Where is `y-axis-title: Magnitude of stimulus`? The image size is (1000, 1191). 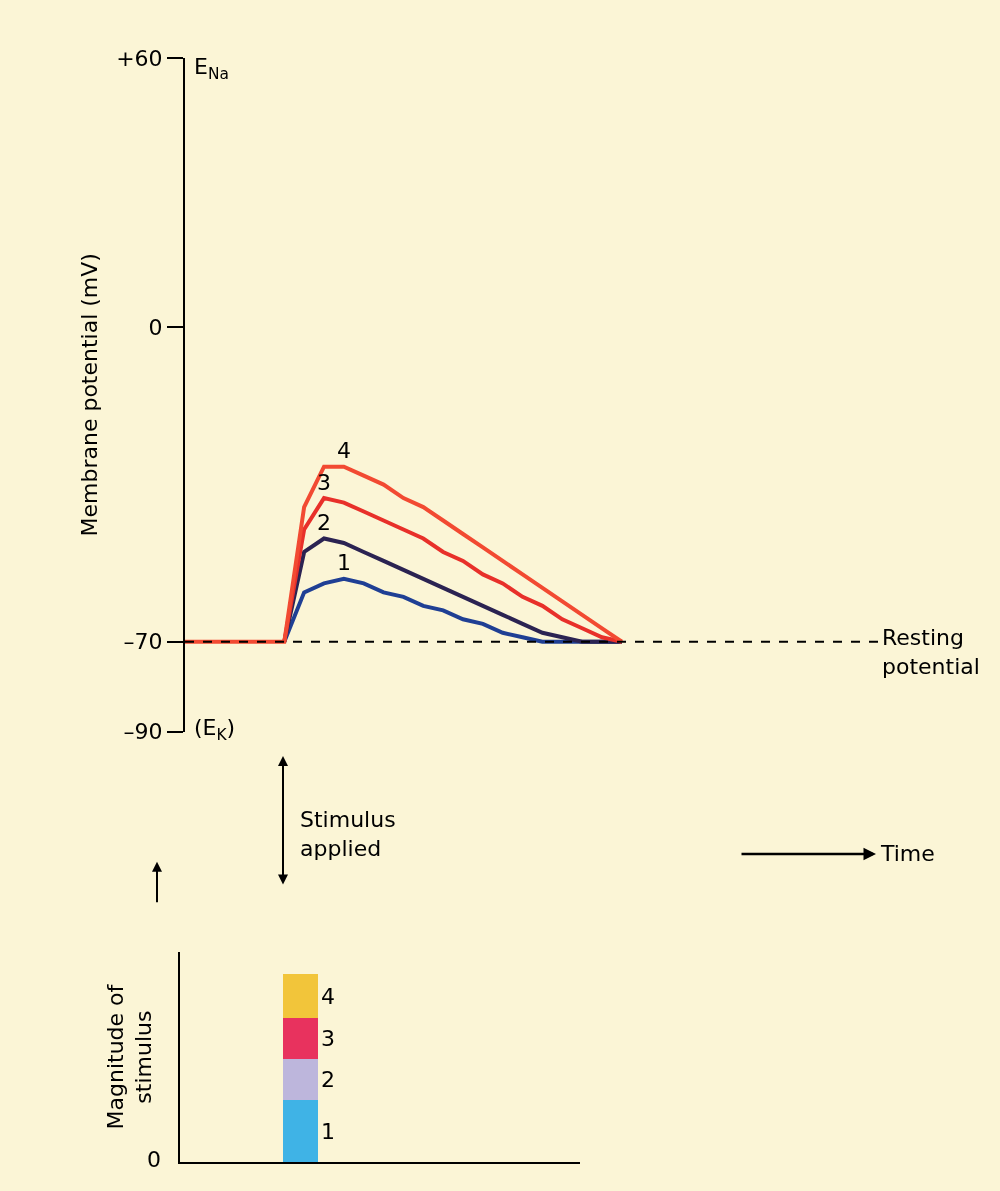 y-axis-title: Magnitude of stimulus is located at coordinates (129, 1056).